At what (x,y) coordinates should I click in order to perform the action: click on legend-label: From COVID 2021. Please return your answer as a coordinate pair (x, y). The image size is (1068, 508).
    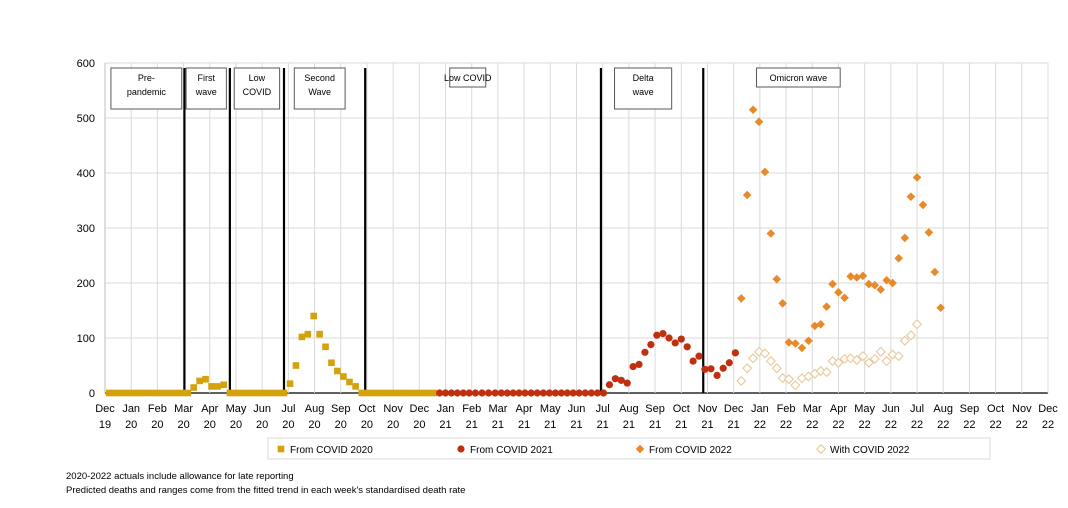
    Looking at the image, I should click on (511, 450).